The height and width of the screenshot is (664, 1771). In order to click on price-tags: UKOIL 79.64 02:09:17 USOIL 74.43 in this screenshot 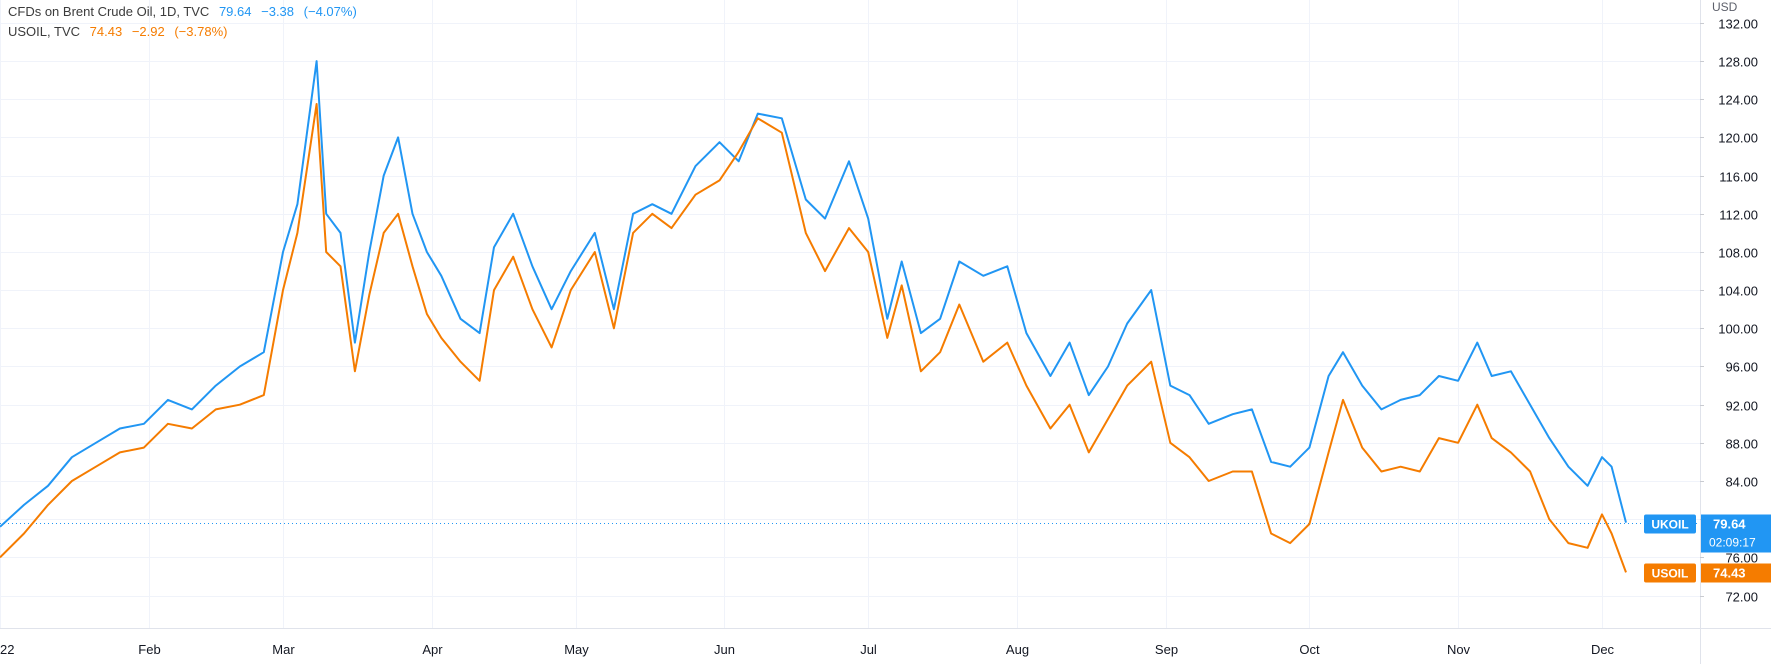, I will do `click(1707, 548)`.